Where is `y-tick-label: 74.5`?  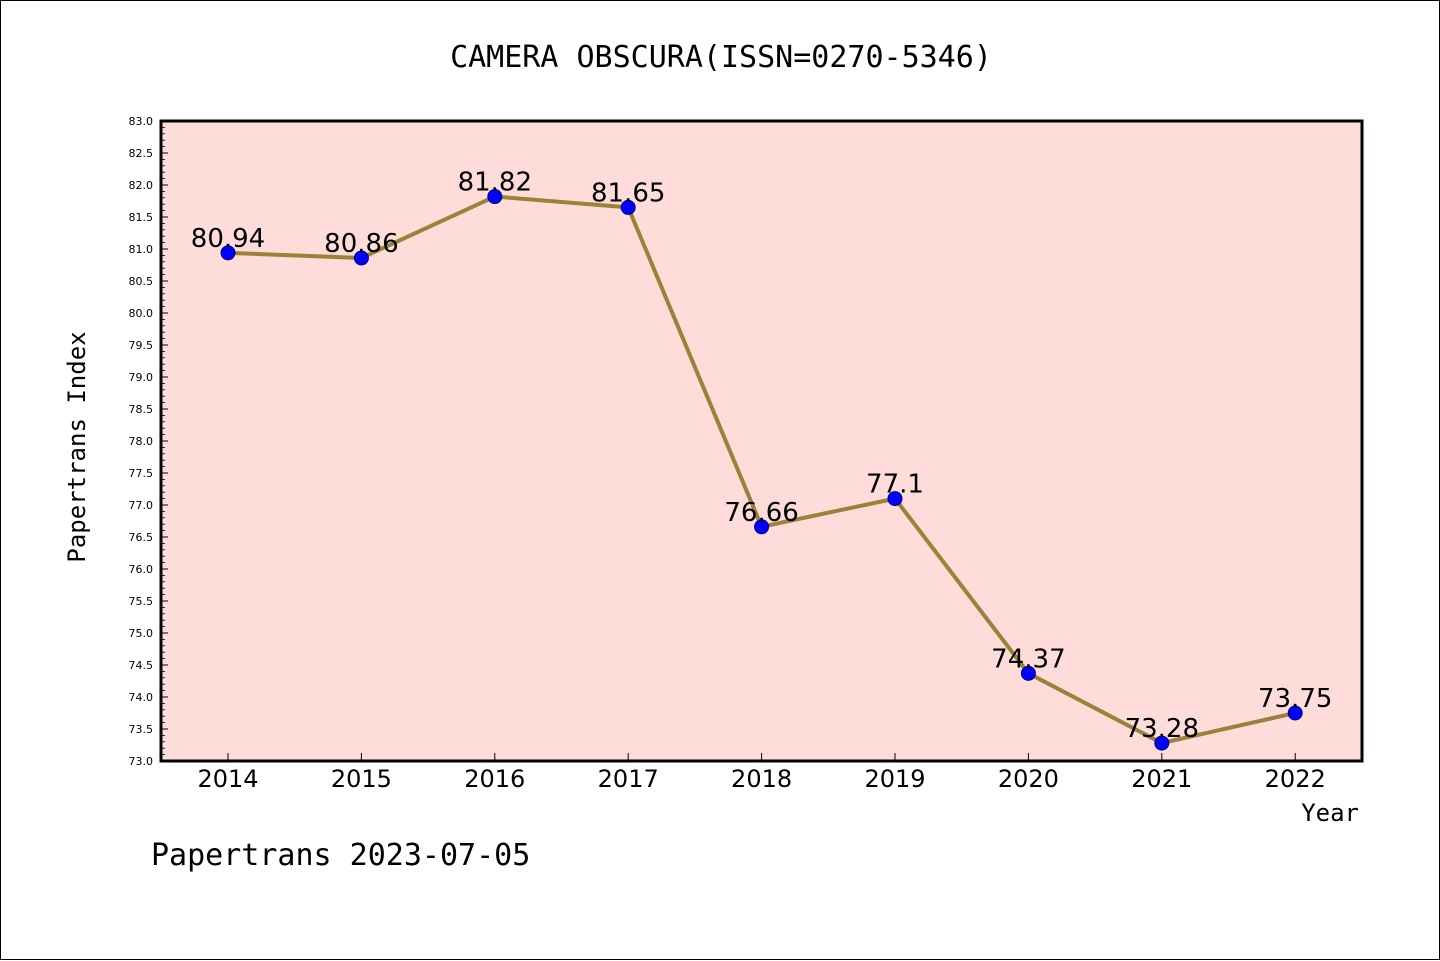
y-tick-label: 74.5 is located at coordinates (141, 665).